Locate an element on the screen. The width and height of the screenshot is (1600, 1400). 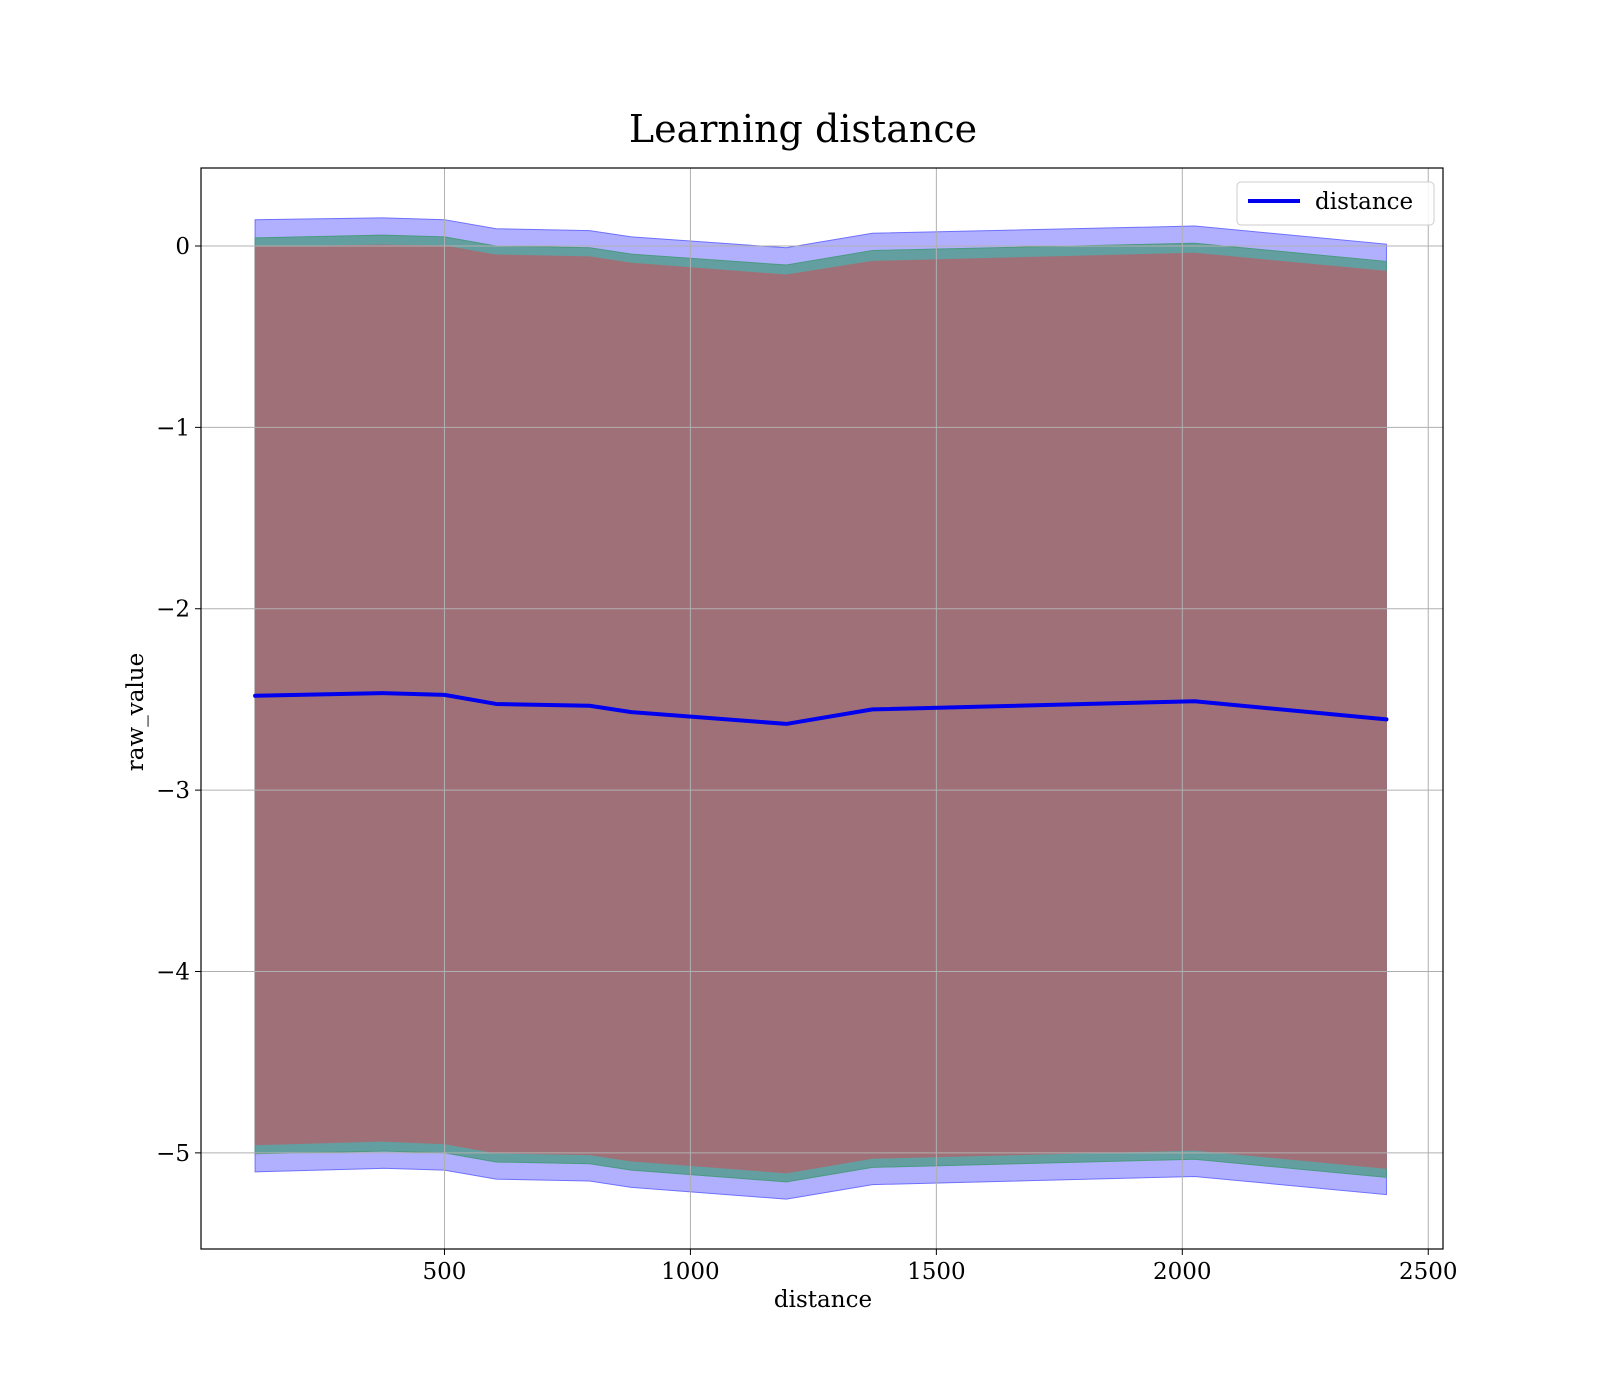
x-axis-ticks: 500 1000 1500 2000 2500 is located at coordinates (940, 1267).